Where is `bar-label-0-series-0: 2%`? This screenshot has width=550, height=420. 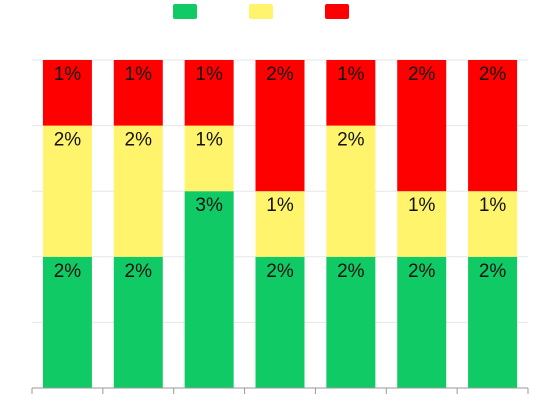
bar-label-0-series-0: 2% is located at coordinates (68, 271).